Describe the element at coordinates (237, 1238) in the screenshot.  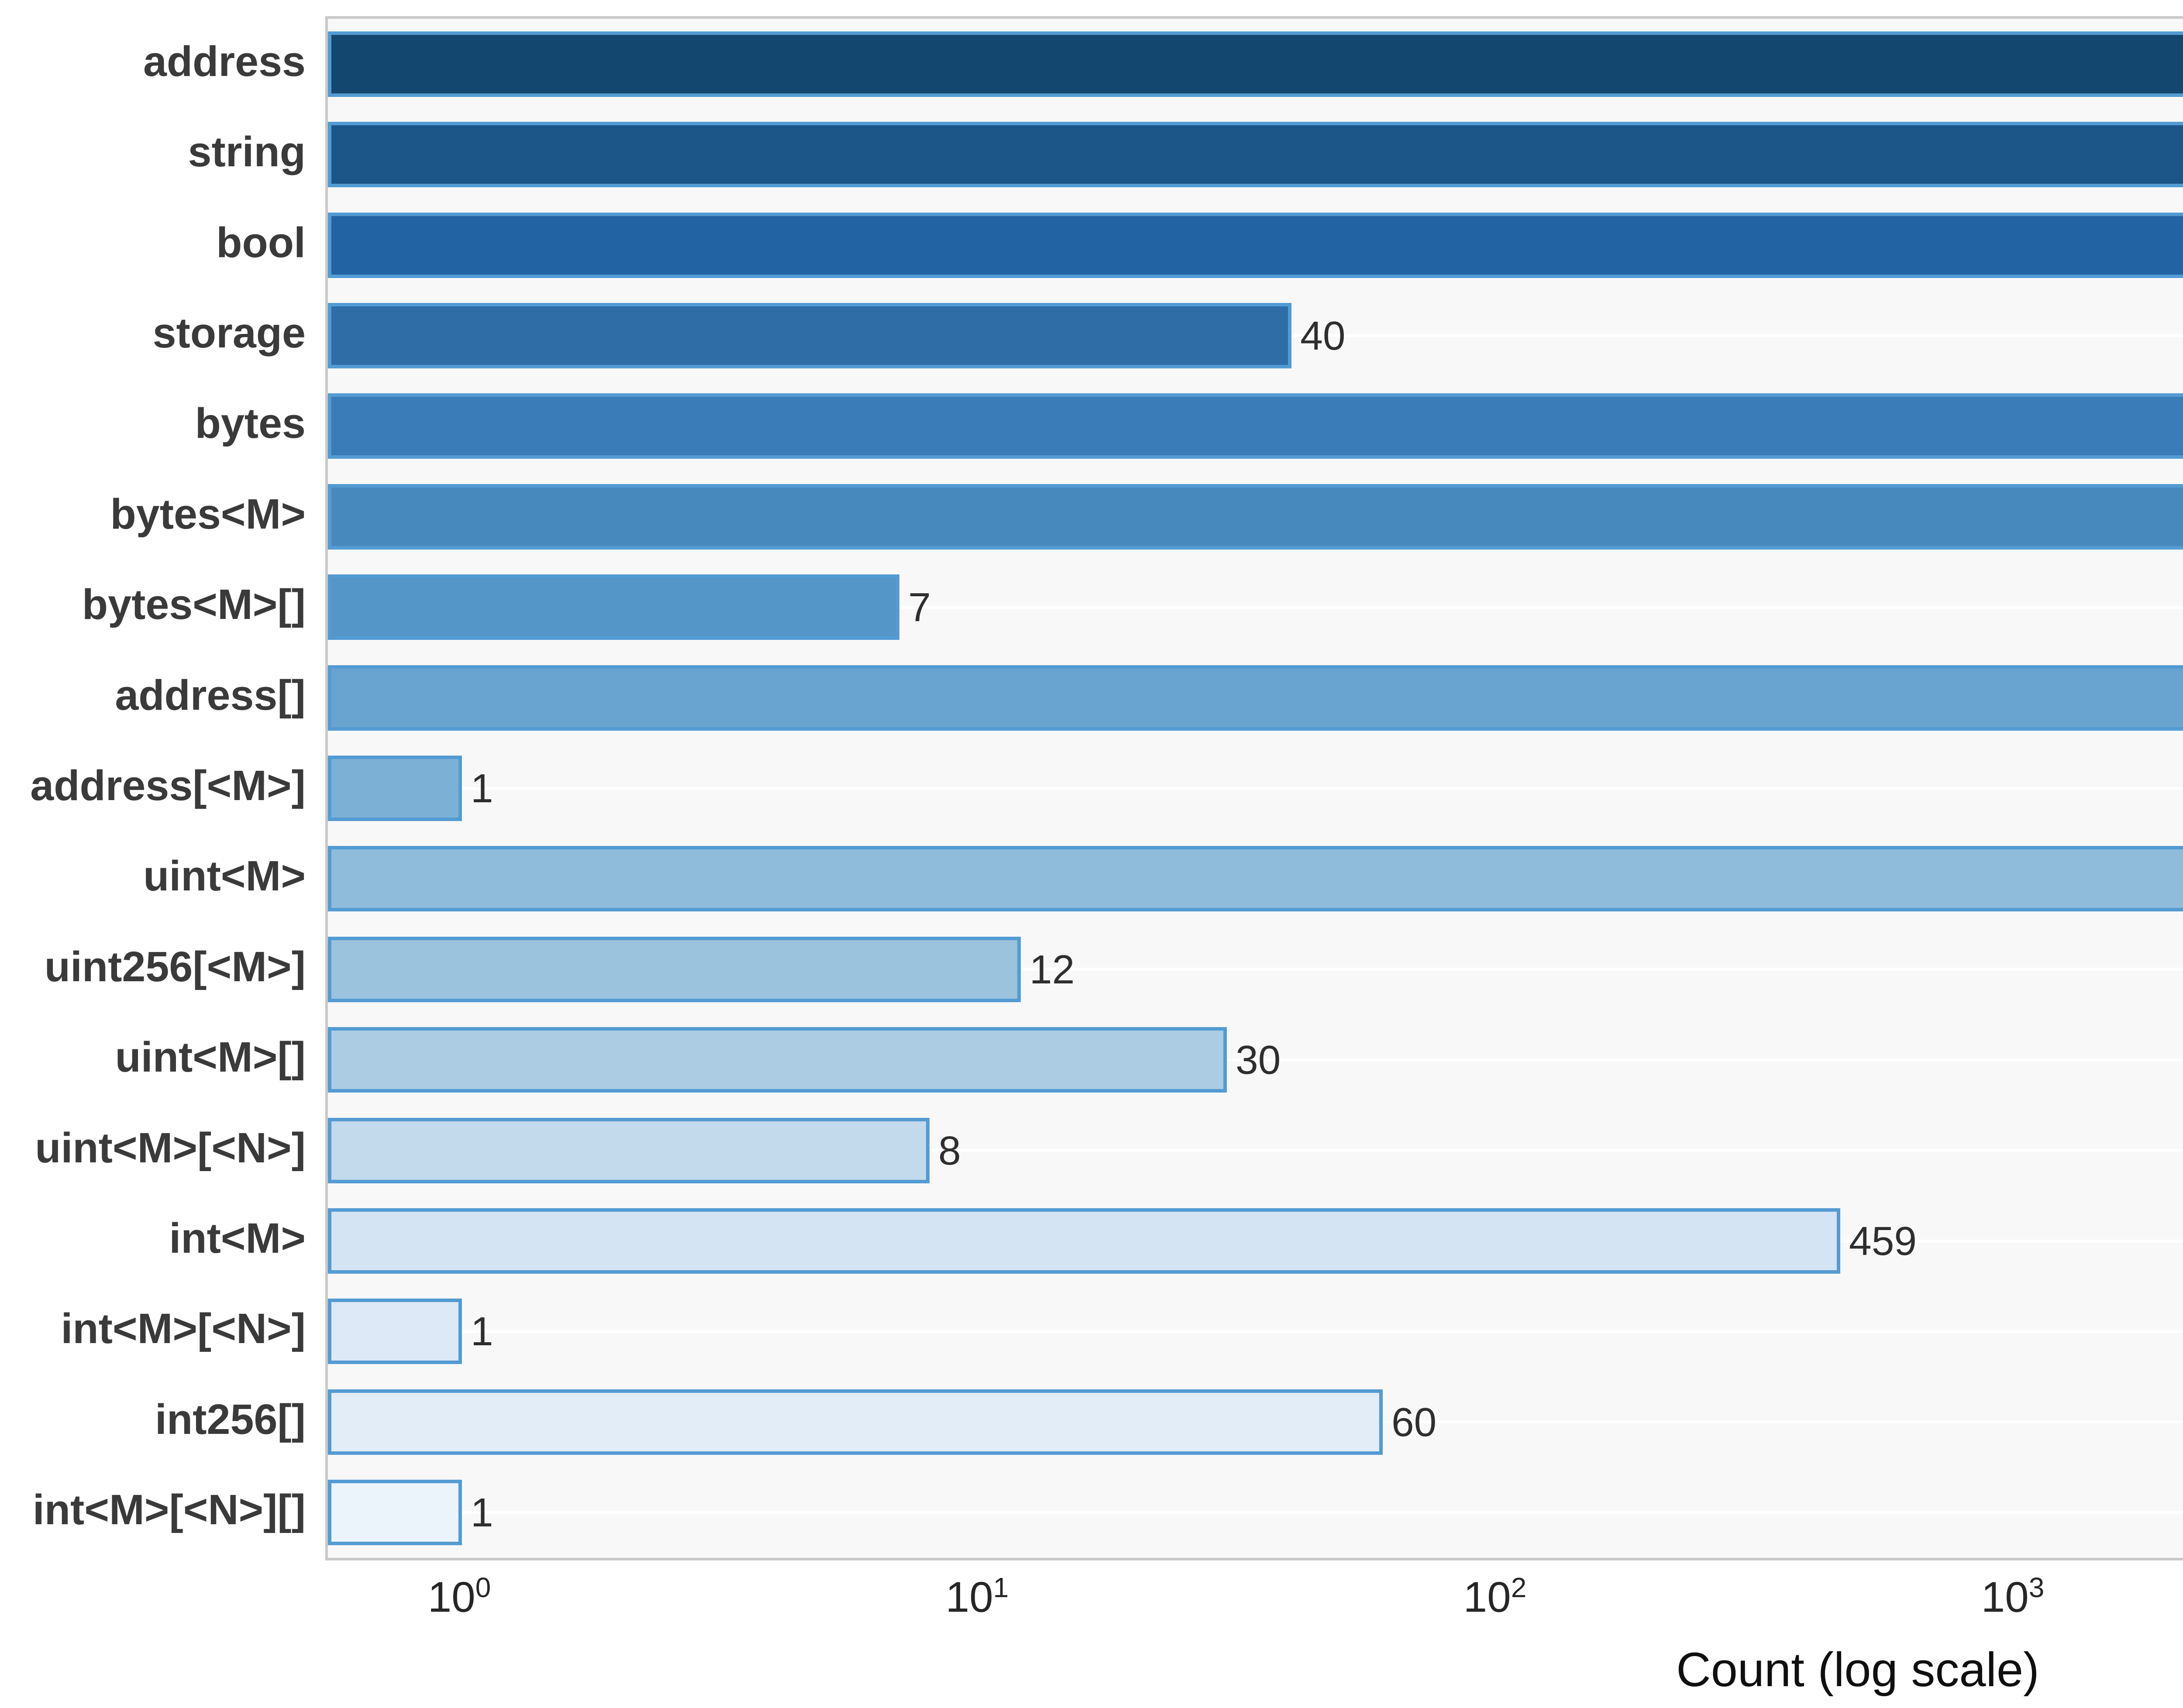
I see `category-label: int<M>` at that location.